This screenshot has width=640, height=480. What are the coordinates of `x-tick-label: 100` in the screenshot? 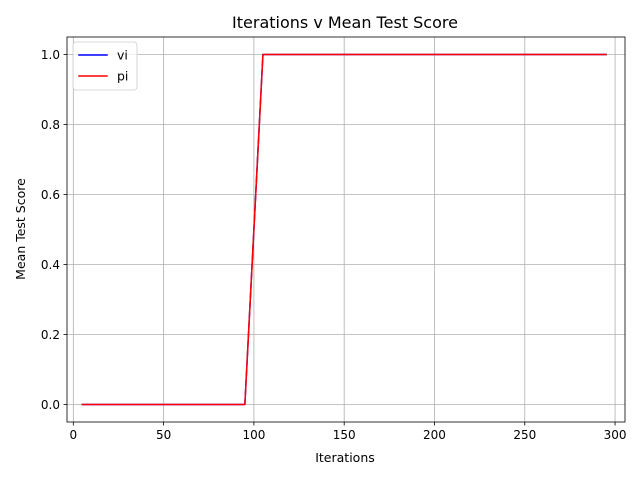 It's located at (253, 435).